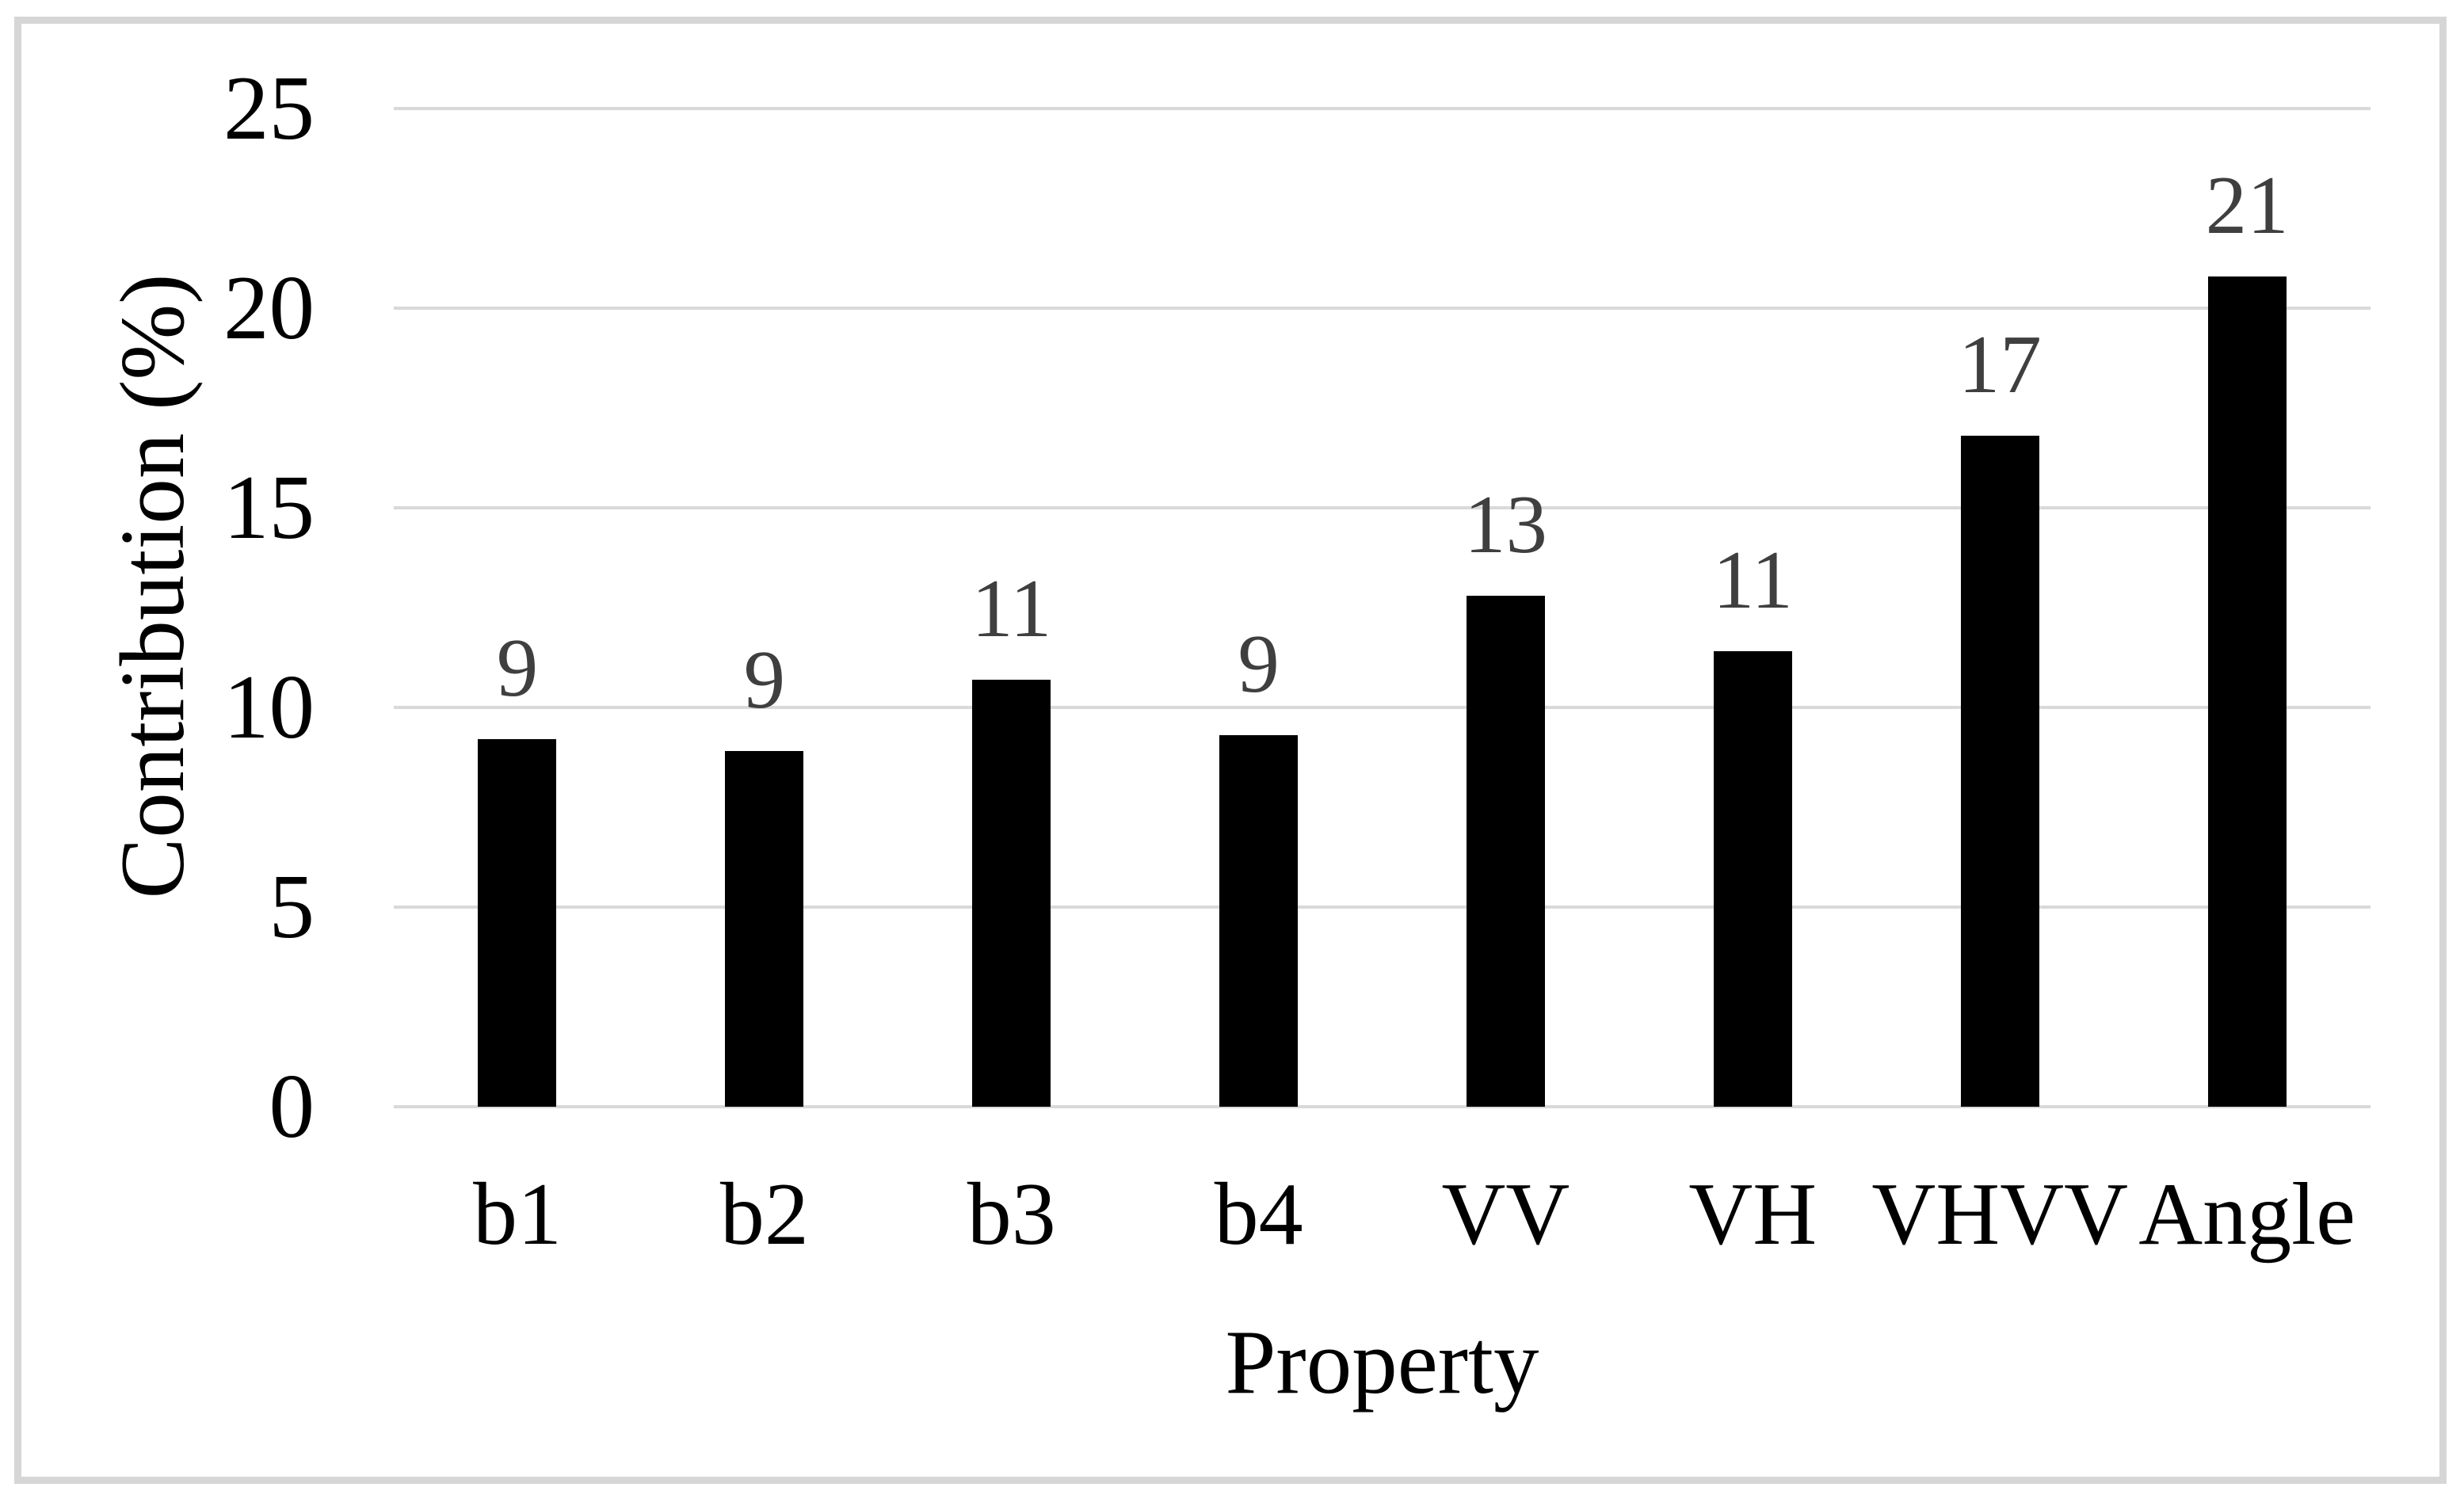 The width and height of the screenshot is (2464, 1506). Describe the element at coordinates (764, 679) in the screenshot. I see `bar-value-label-b2: 9` at that location.